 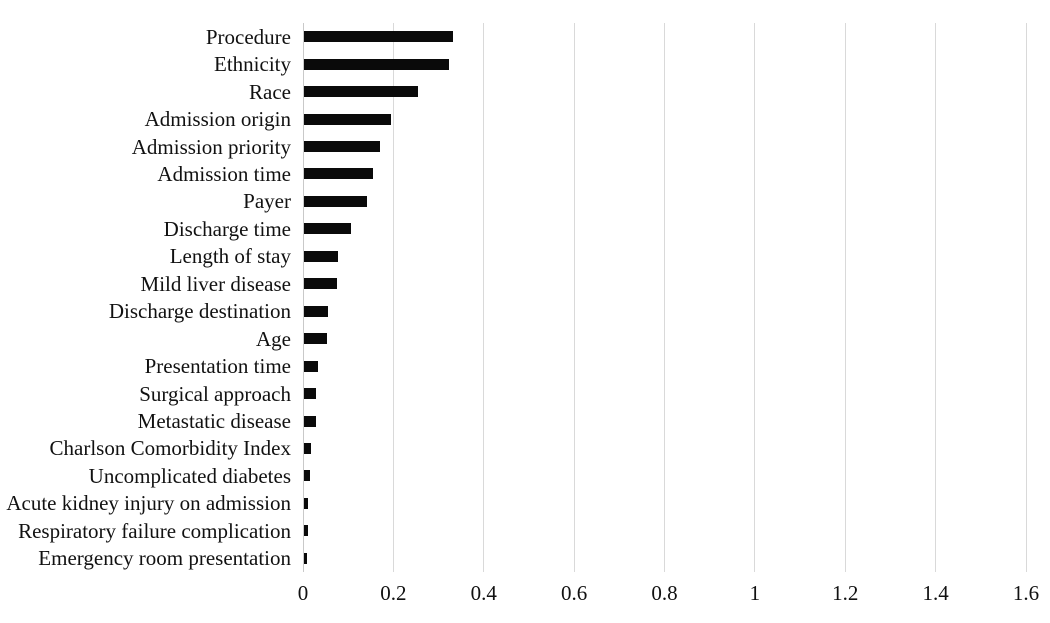 What do you see at coordinates (217, 366) in the screenshot?
I see `category-label: Presentation time` at bounding box center [217, 366].